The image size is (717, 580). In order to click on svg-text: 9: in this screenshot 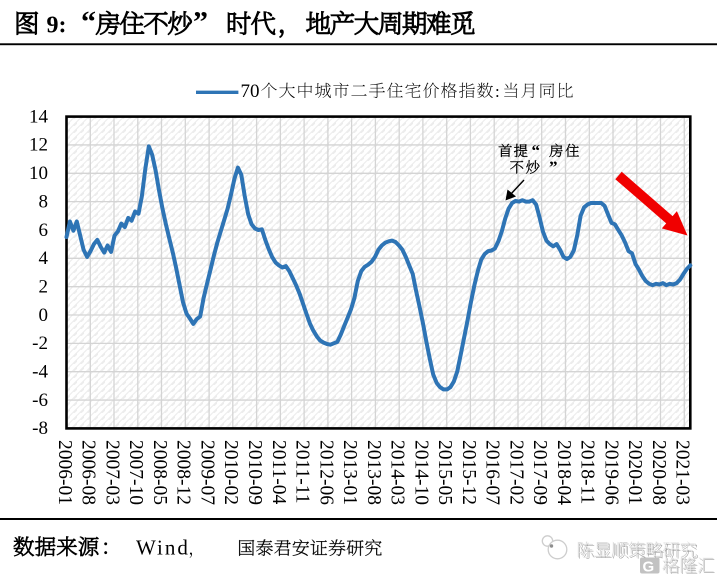, I will do `click(57, 26)`.